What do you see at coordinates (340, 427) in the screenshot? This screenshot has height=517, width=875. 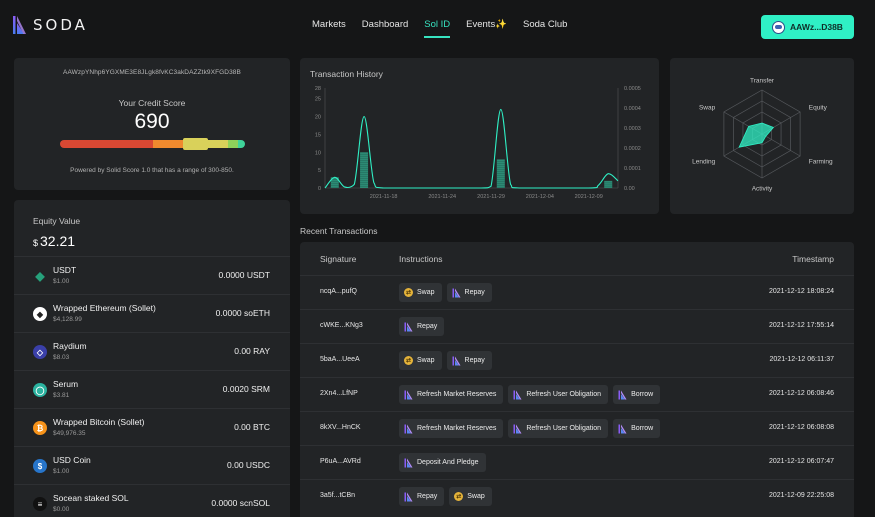 I see `tx-signature: 8kXV...HnCK` at bounding box center [340, 427].